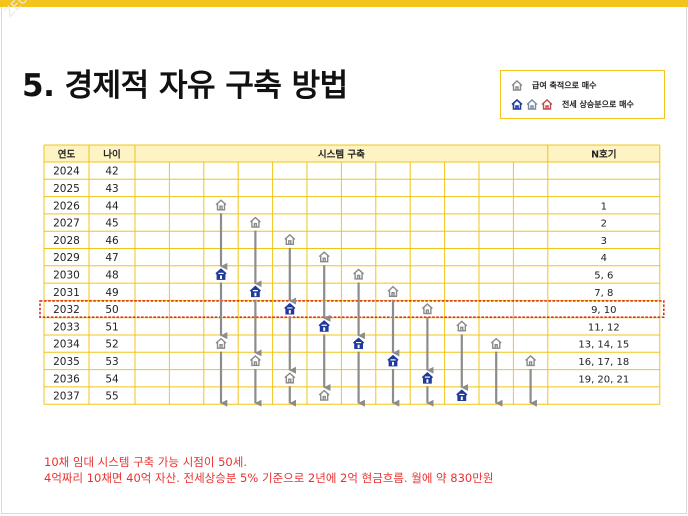 The height and width of the screenshot is (516, 688). I want to click on cell-year: 2029, so click(66, 258).